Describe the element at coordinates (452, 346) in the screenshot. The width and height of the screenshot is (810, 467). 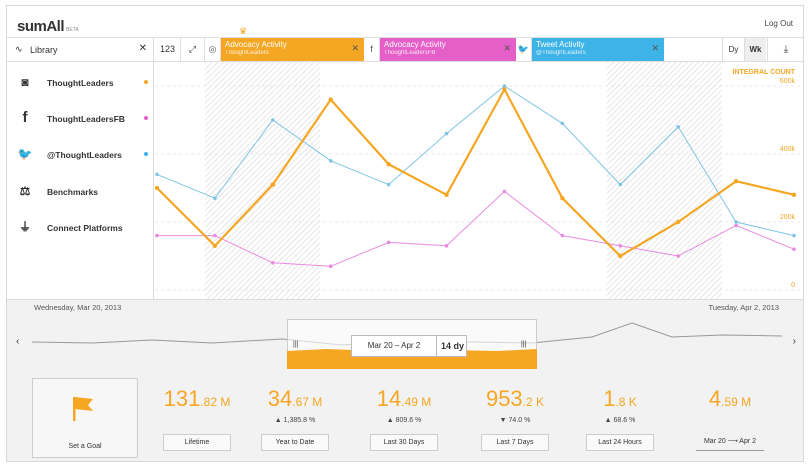
I see `range-span: 14 dy` at that location.